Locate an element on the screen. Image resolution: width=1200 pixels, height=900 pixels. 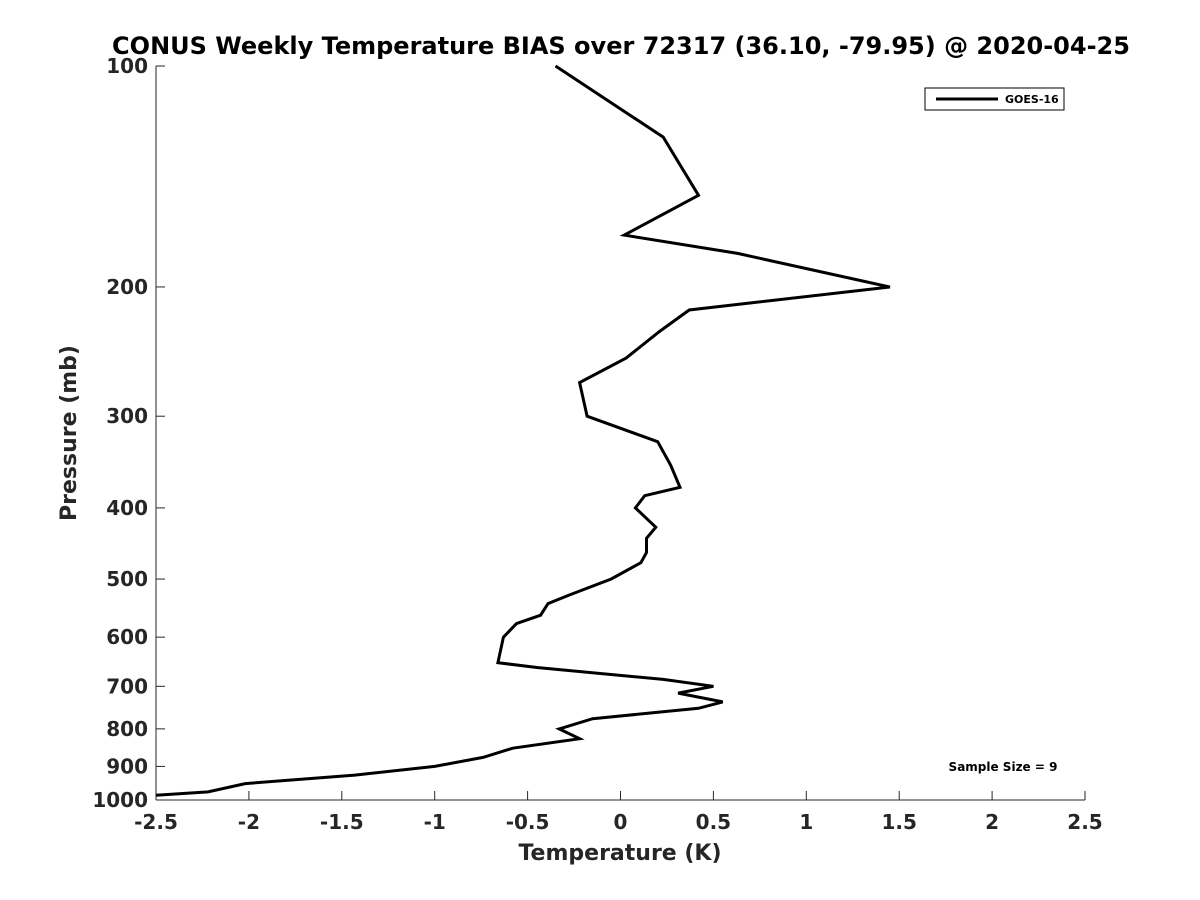
y-tick-label: 900 is located at coordinates (127, 766).